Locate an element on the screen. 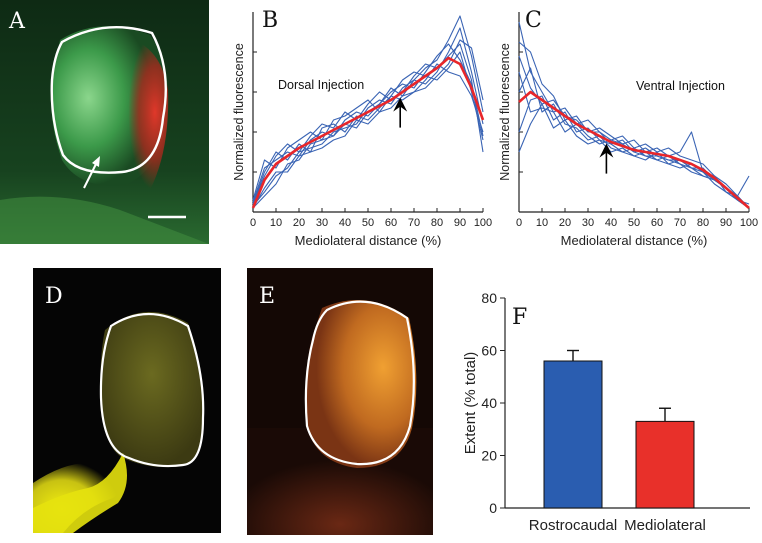 This screenshot has width=762, height=543. panel-label-e: E is located at coordinates (267, 296).